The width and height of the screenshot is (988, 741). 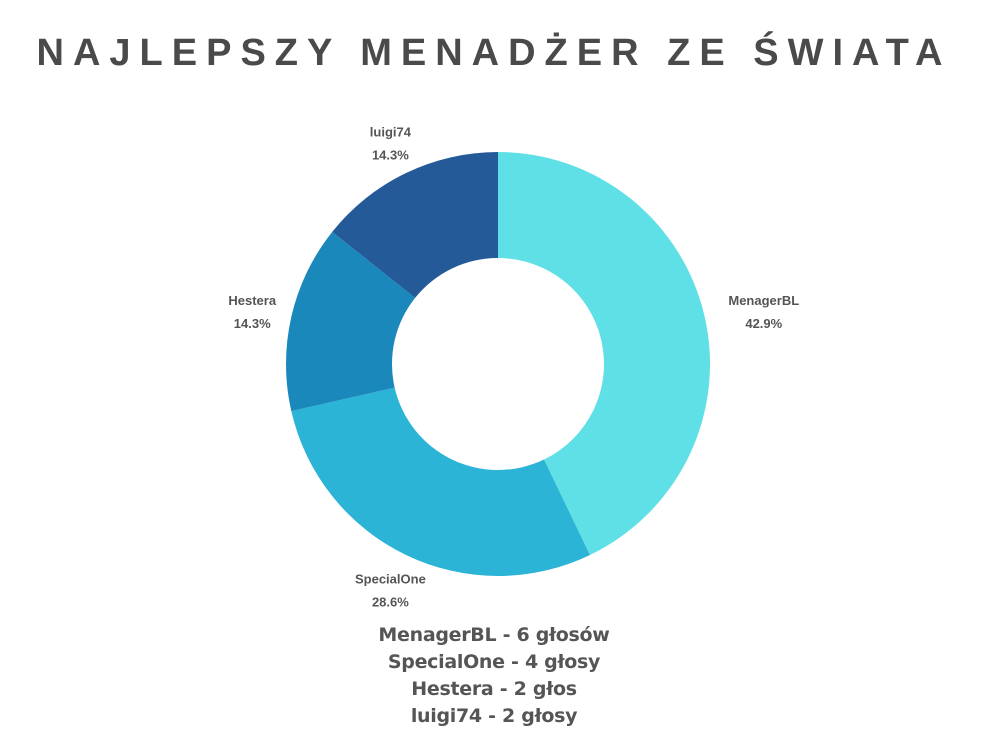 I want to click on slice-percent-label: 42.9%, so click(x=763, y=323).